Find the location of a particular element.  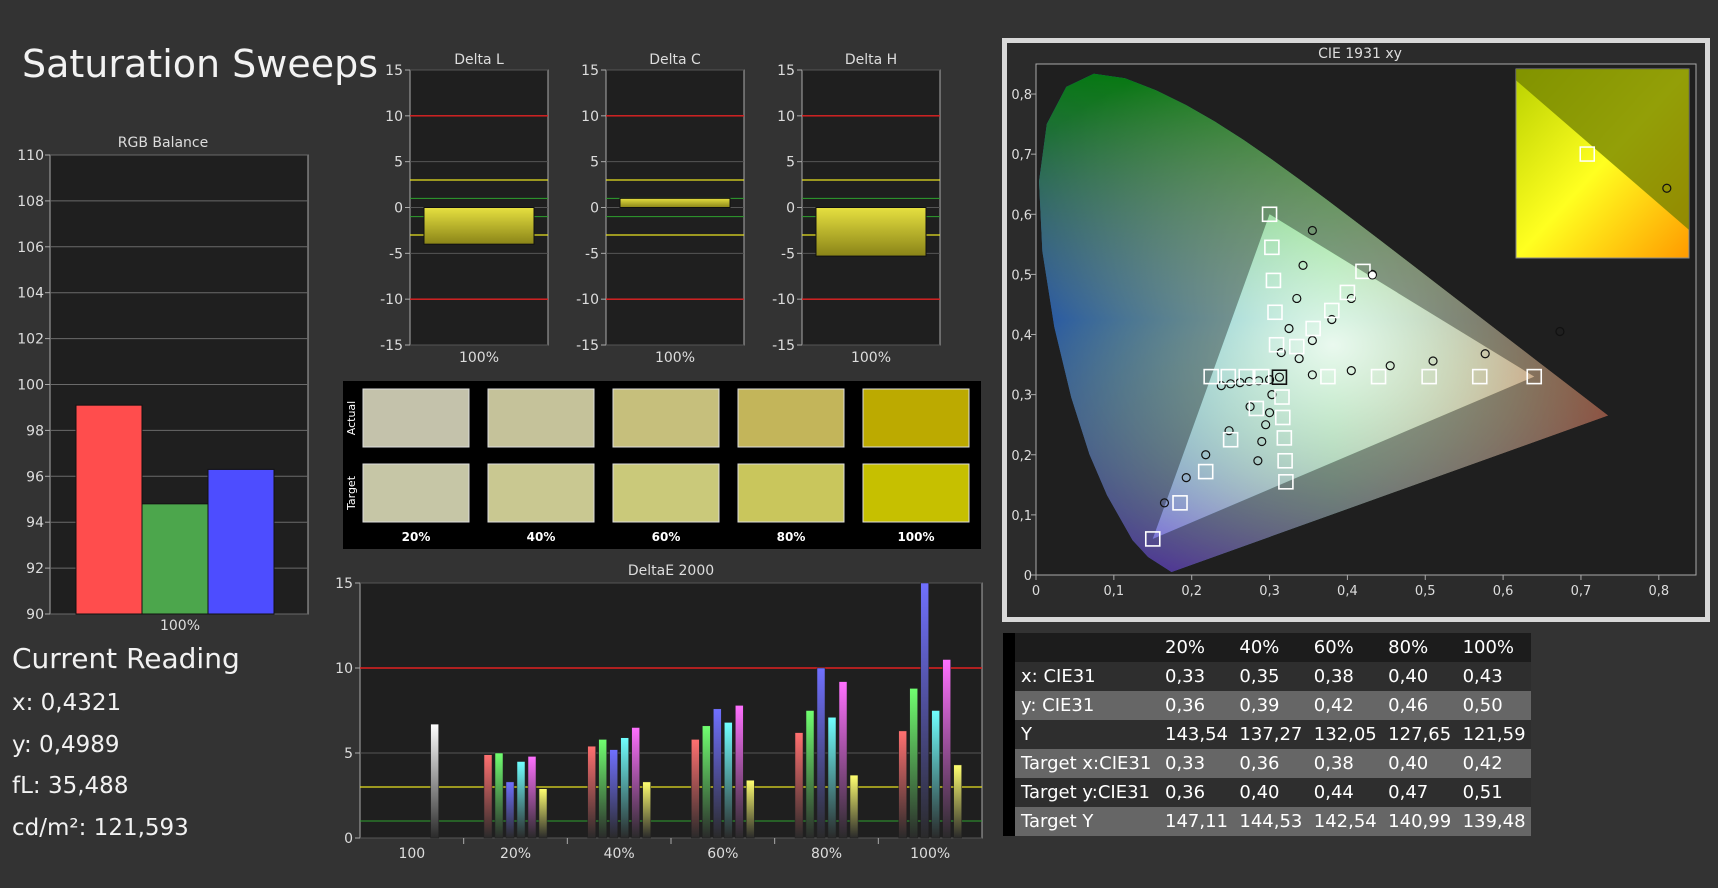

rgb-bar is located at coordinates (109, 509).